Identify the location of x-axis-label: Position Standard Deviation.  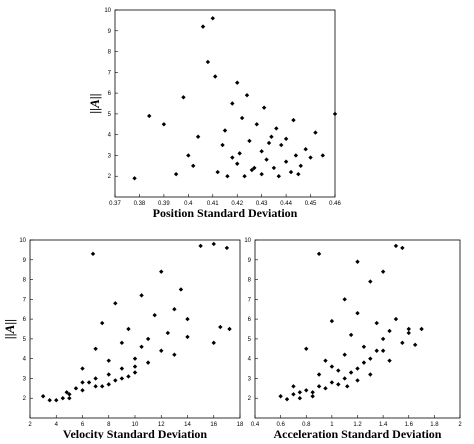
(225, 213).